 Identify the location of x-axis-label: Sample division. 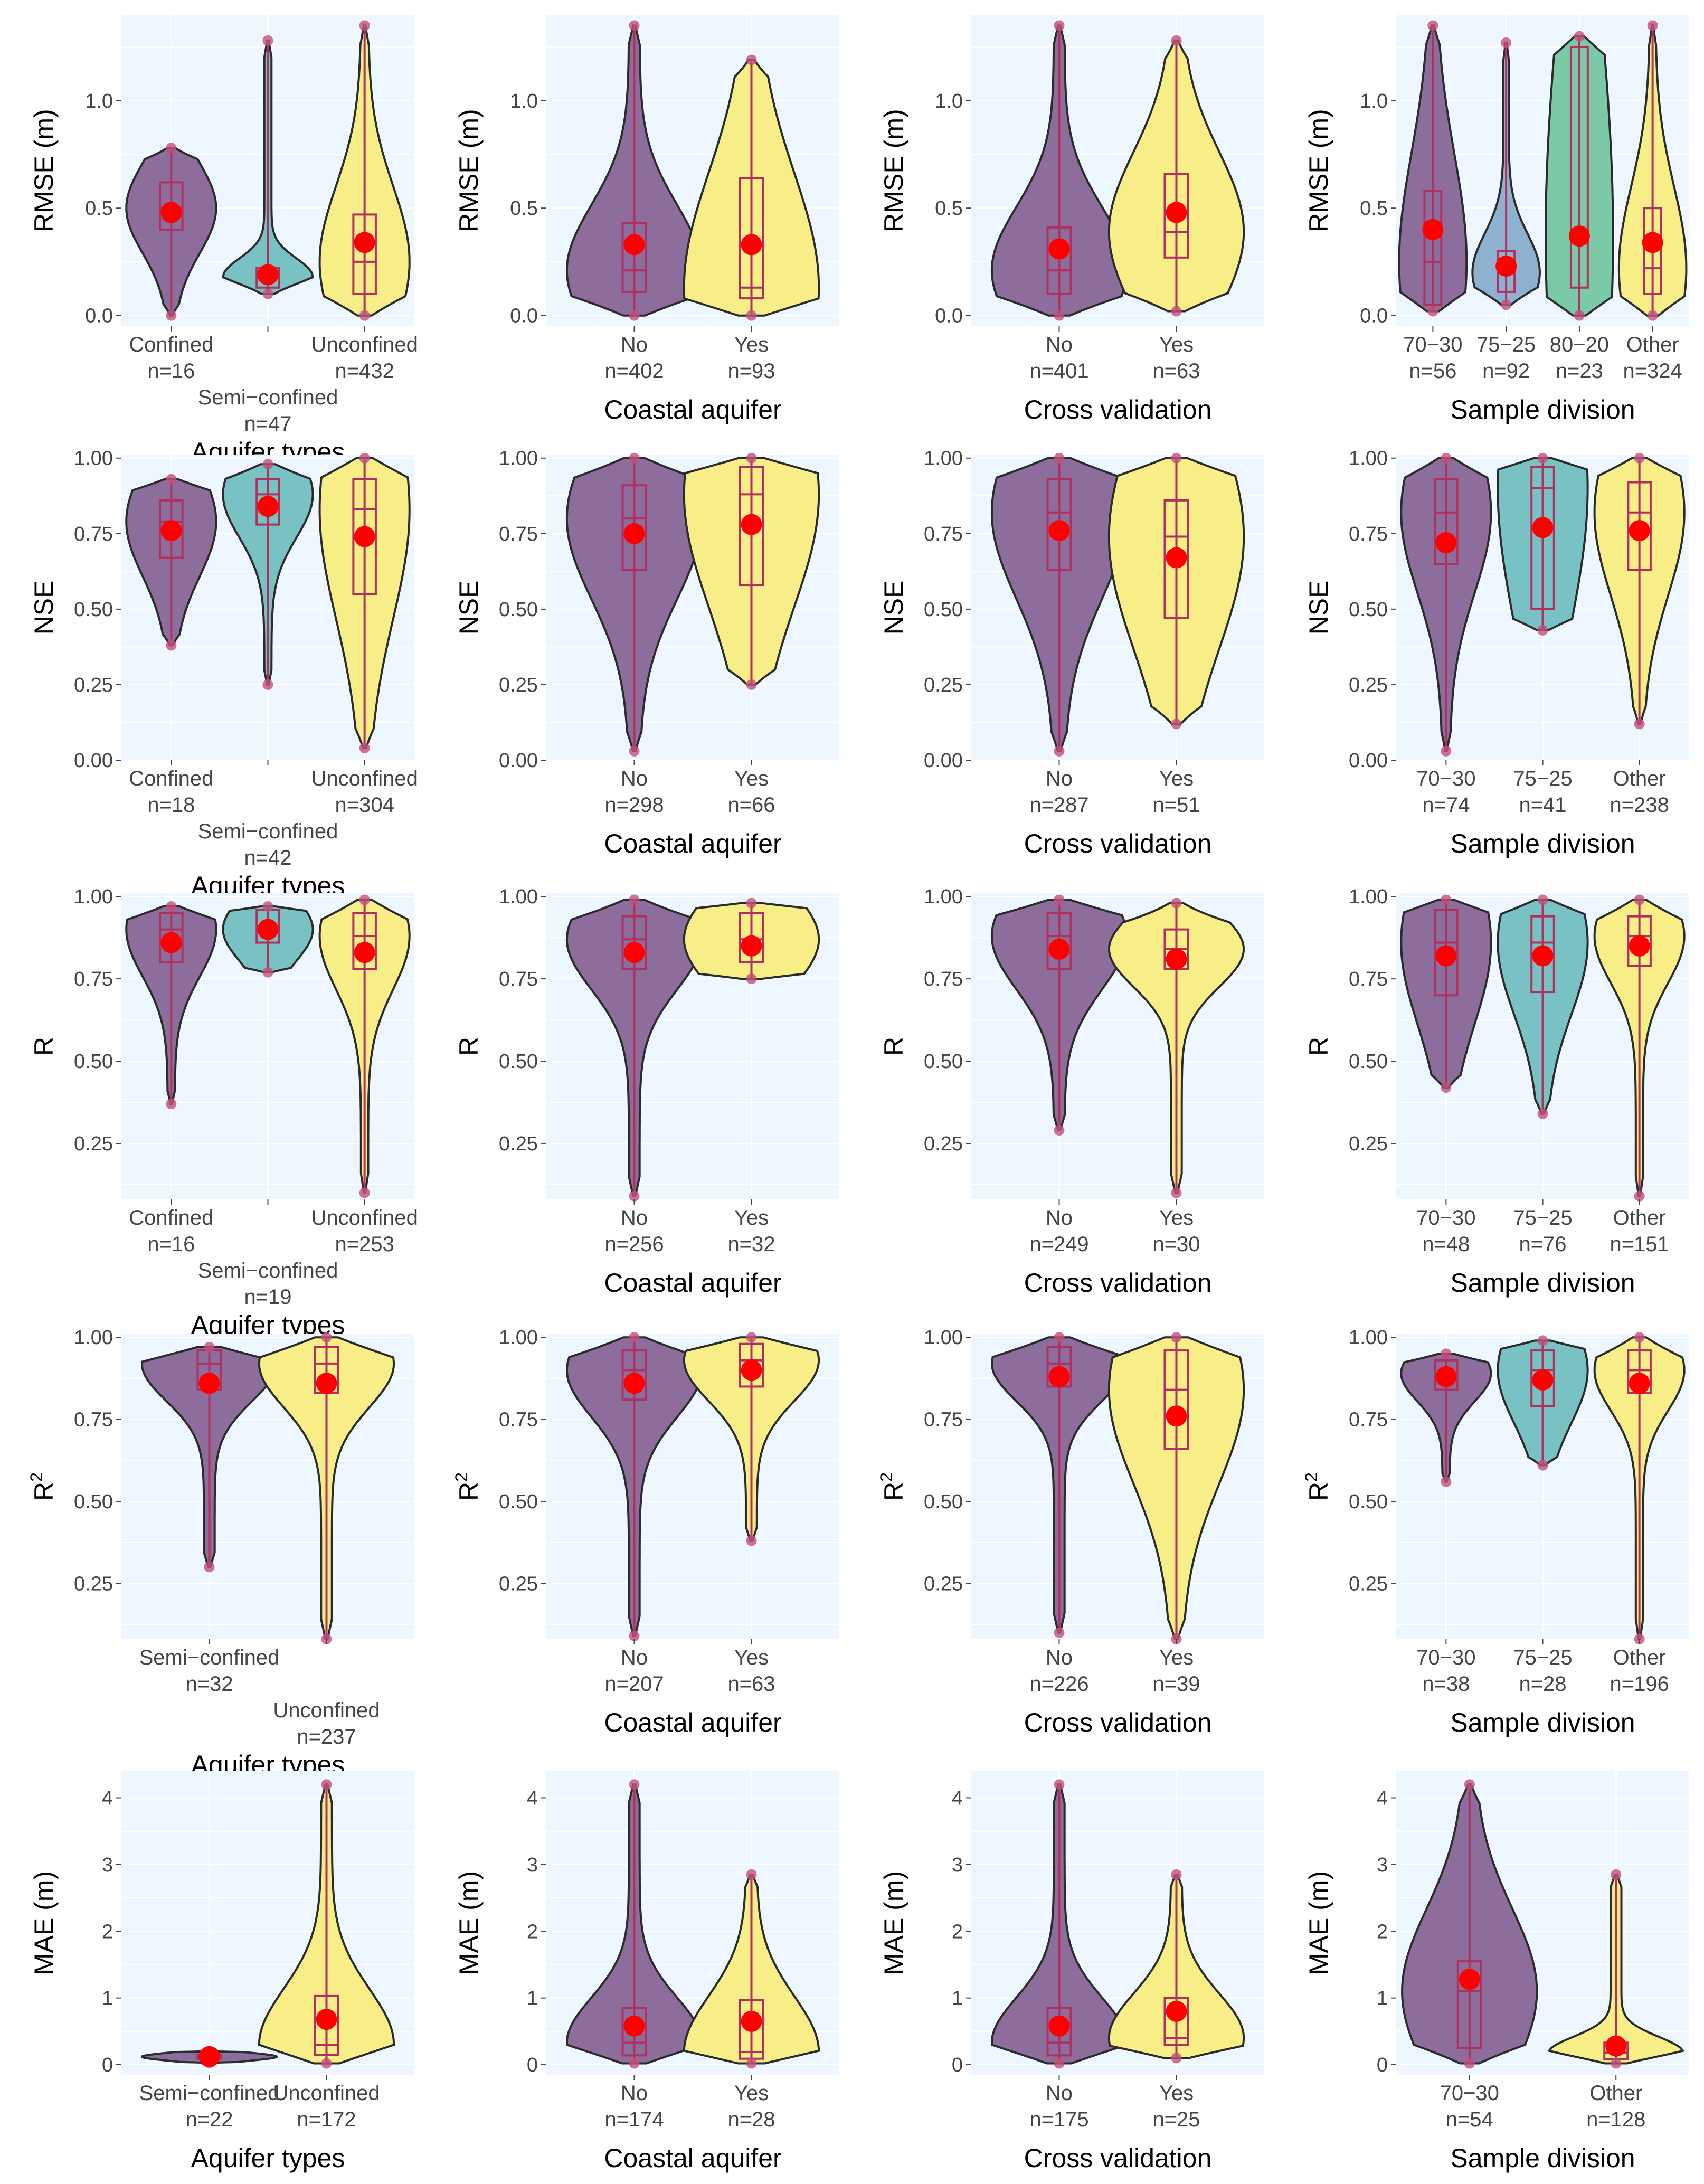
(1543, 2158).